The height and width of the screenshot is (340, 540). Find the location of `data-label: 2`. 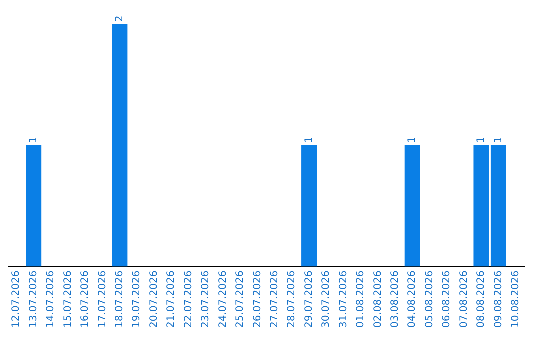

data-label: 2 is located at coordinates (120, 19).